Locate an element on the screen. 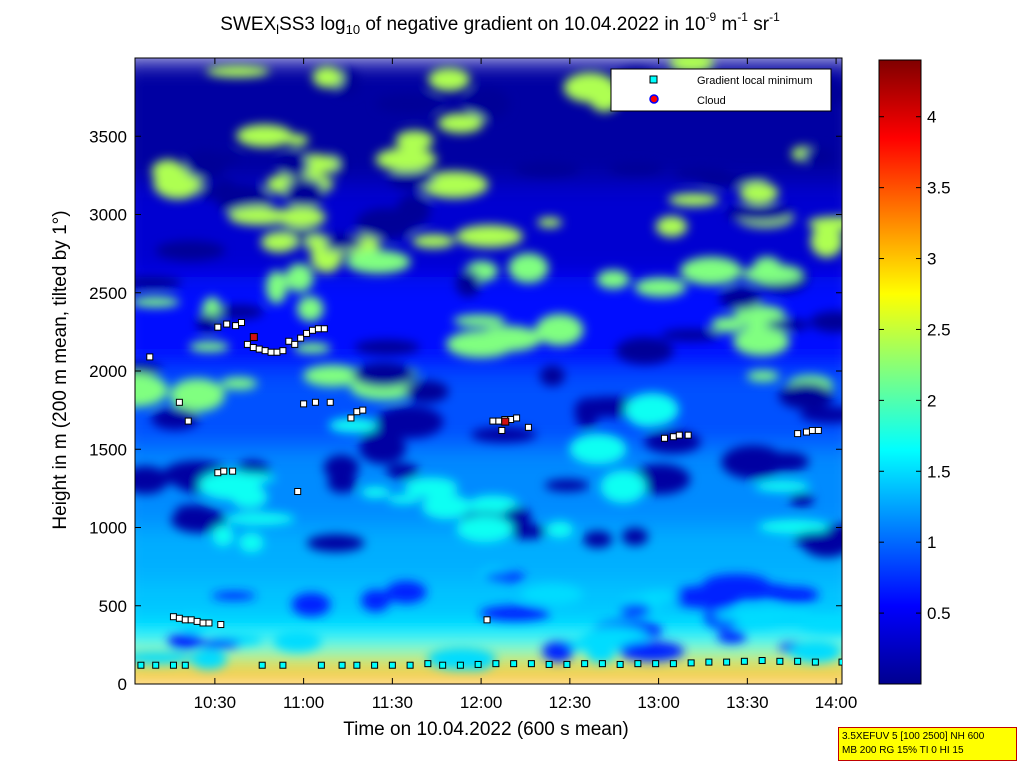  y-tick-label: 500 is located at coordinates (113, 606).